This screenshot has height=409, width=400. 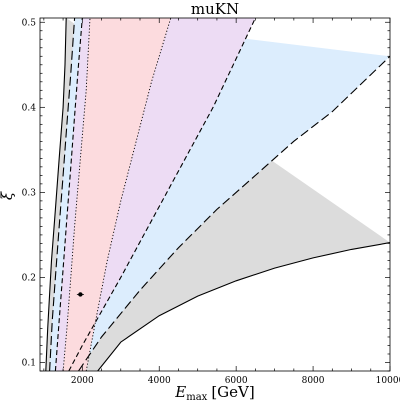 What do you see at coordinates (29, 108) in the screenshot?
I see `y-tick-label: 0.4` at bounding box center [29, 108].